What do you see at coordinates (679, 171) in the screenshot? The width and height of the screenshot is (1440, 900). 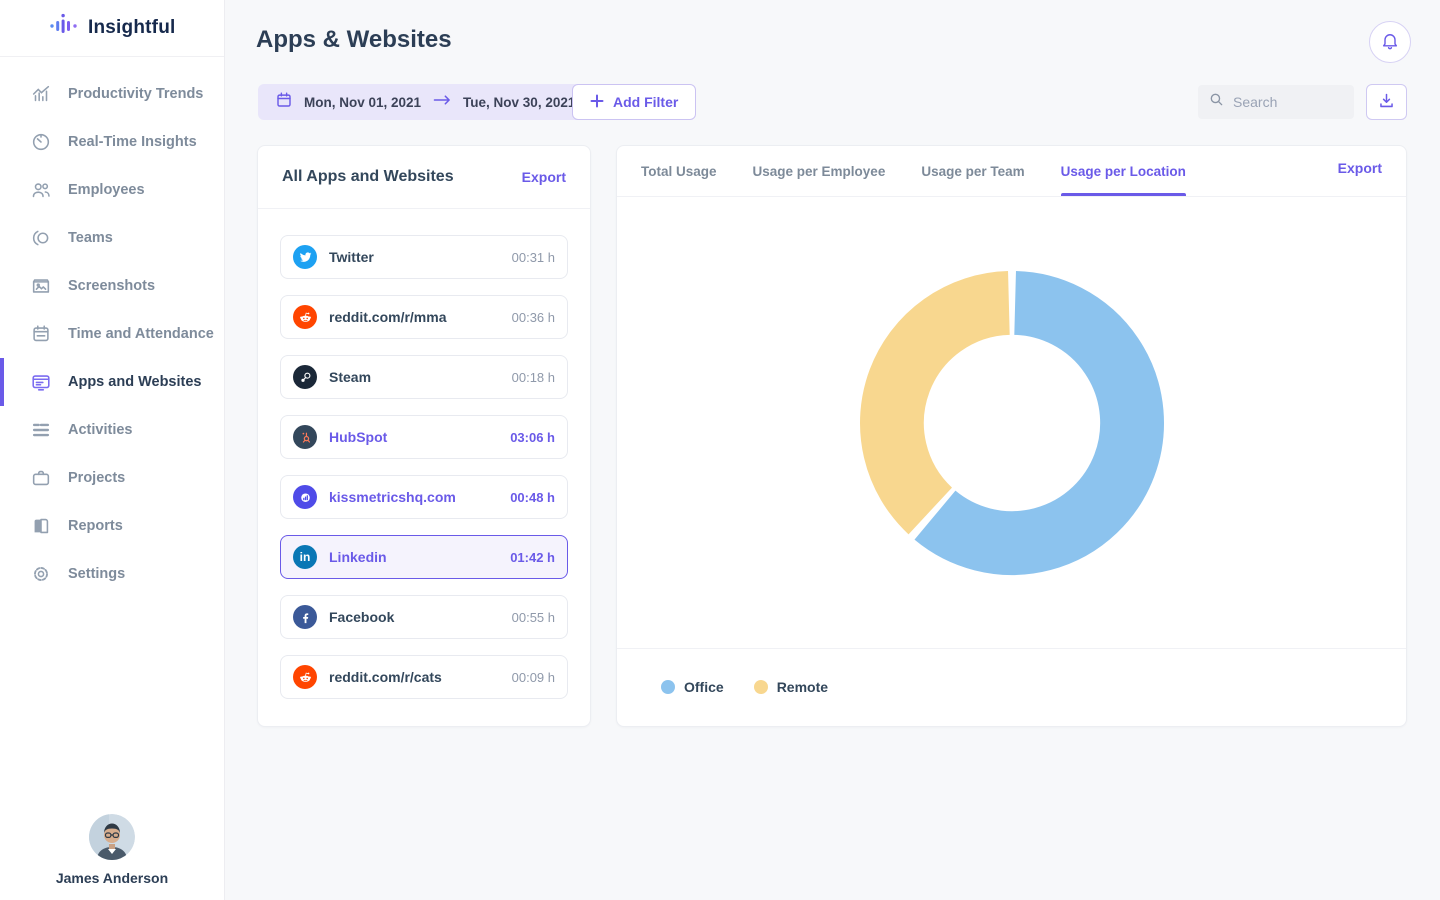 I see `tab-total-usage: Total Usage` at bounding box center [679, 171].